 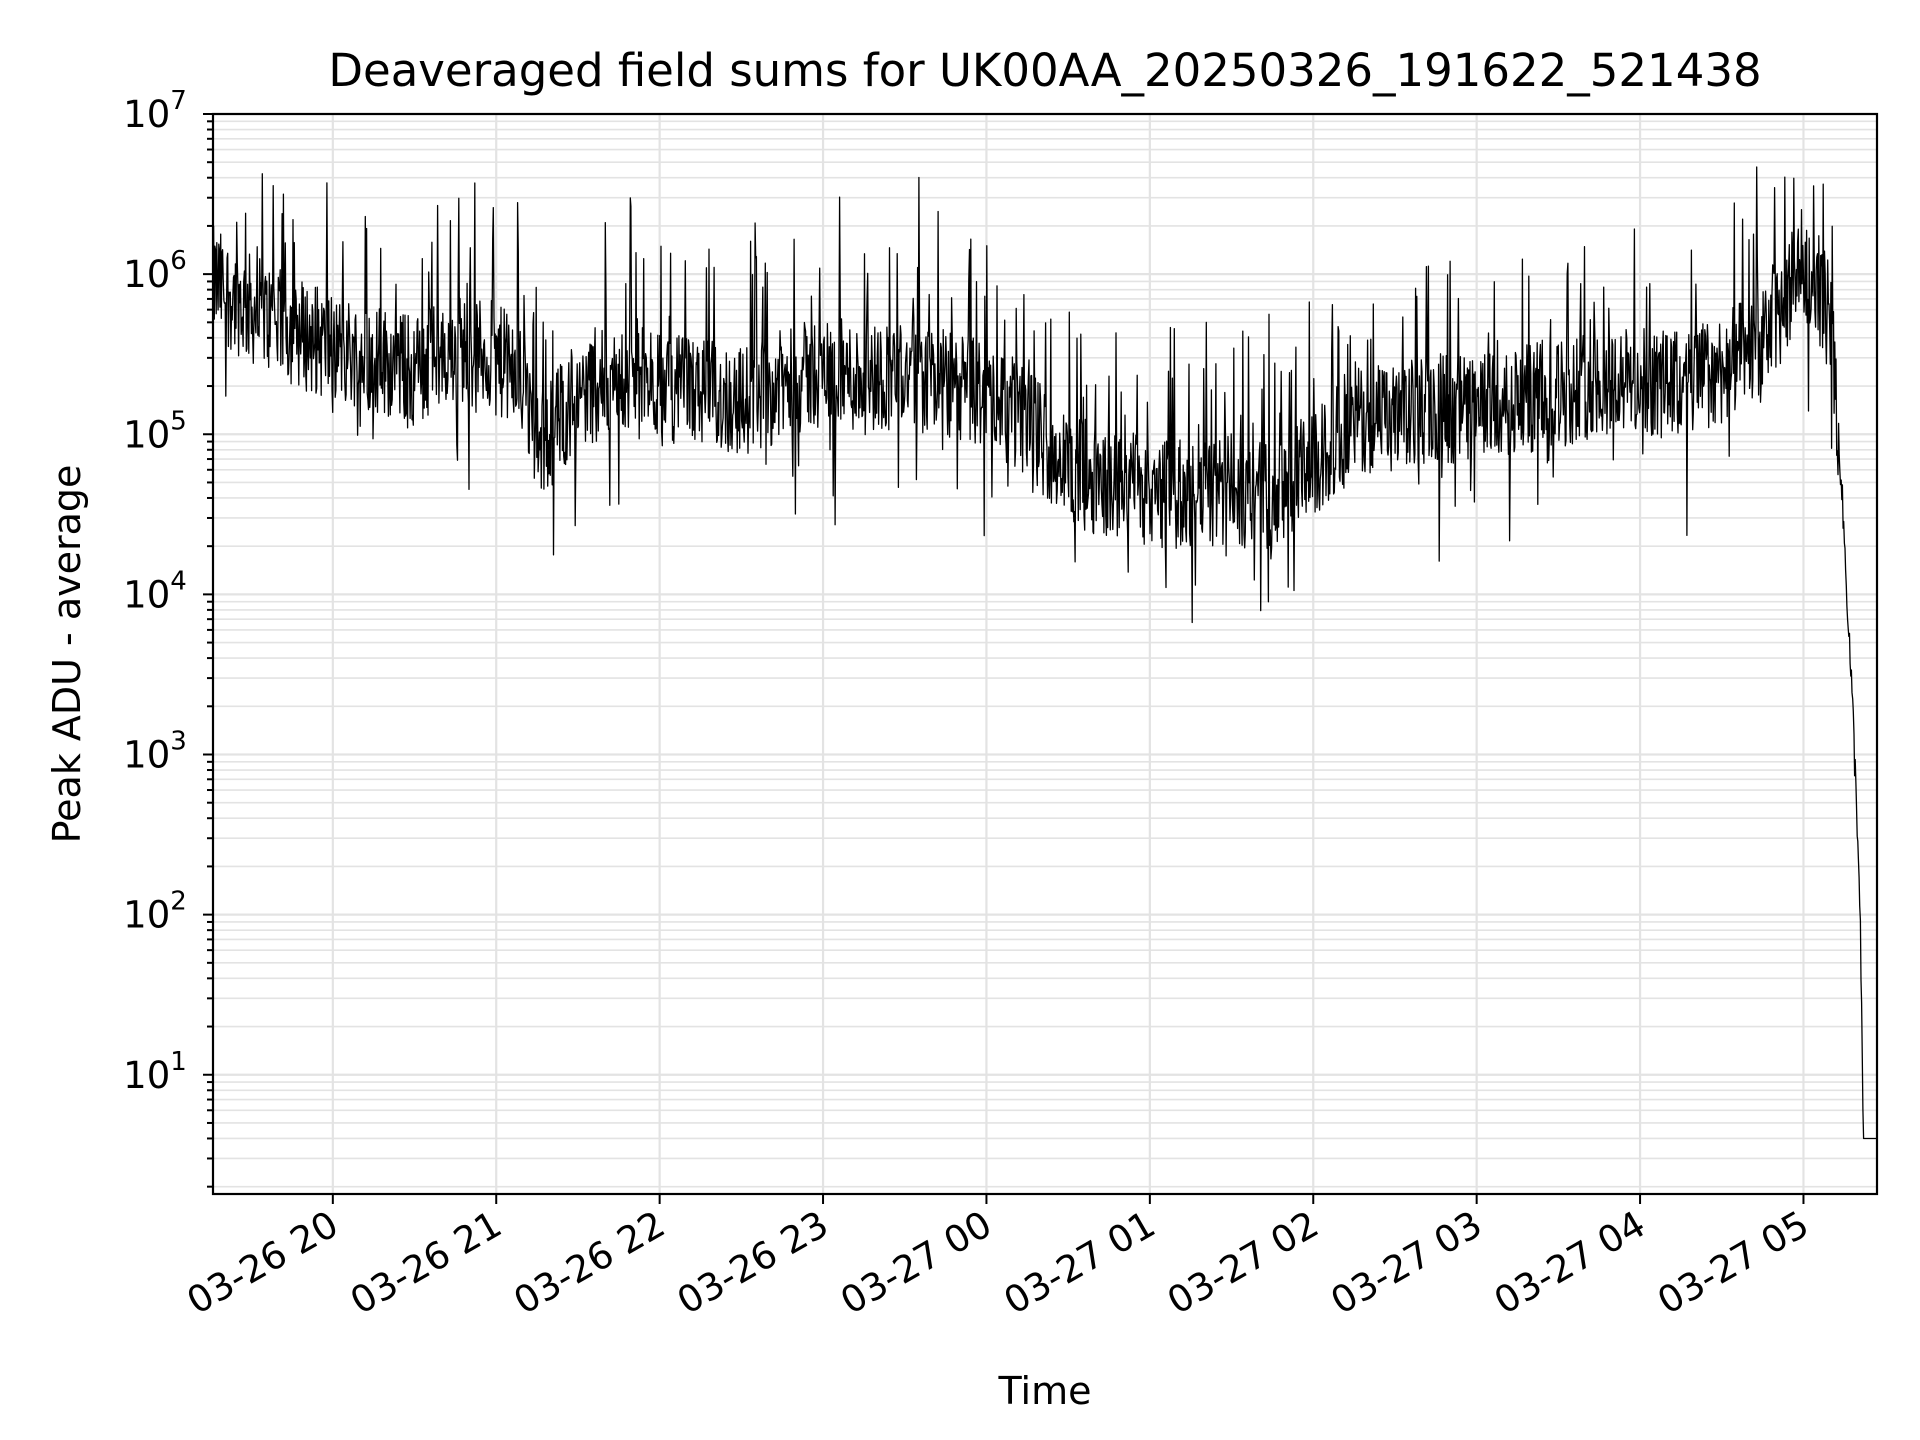 I want to click on y-tick-label: 10⁴, so click(x=155, y=591).